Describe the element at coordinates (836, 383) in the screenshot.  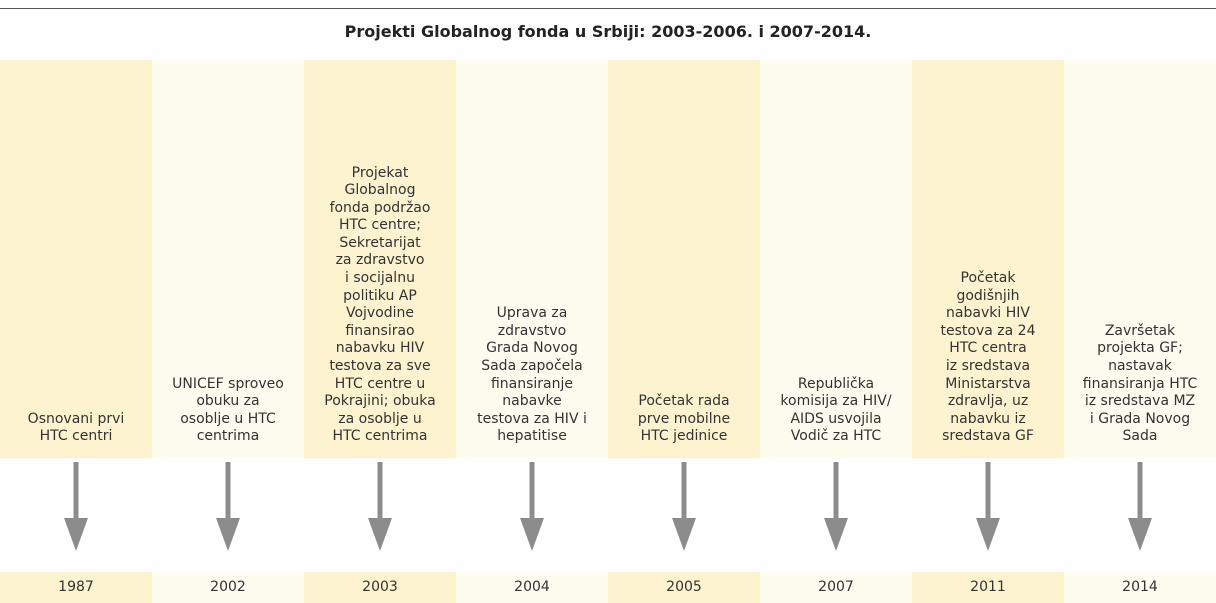
I see `event-text: Republička` at that location.